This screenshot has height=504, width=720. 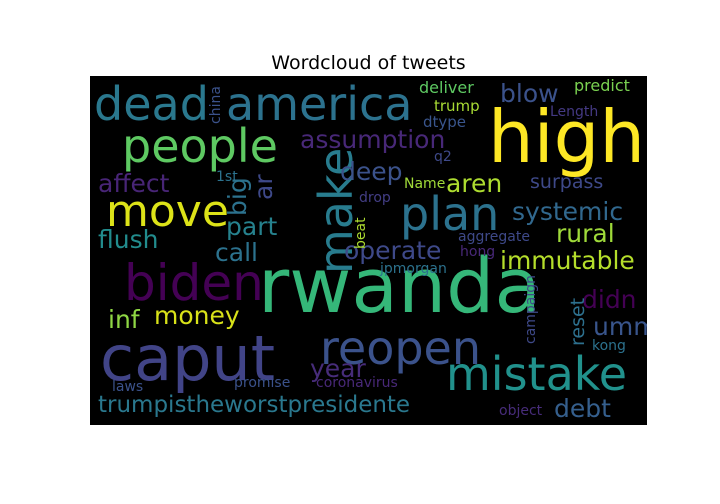 I want to click on word-big: big, so click(x=237, y=196).